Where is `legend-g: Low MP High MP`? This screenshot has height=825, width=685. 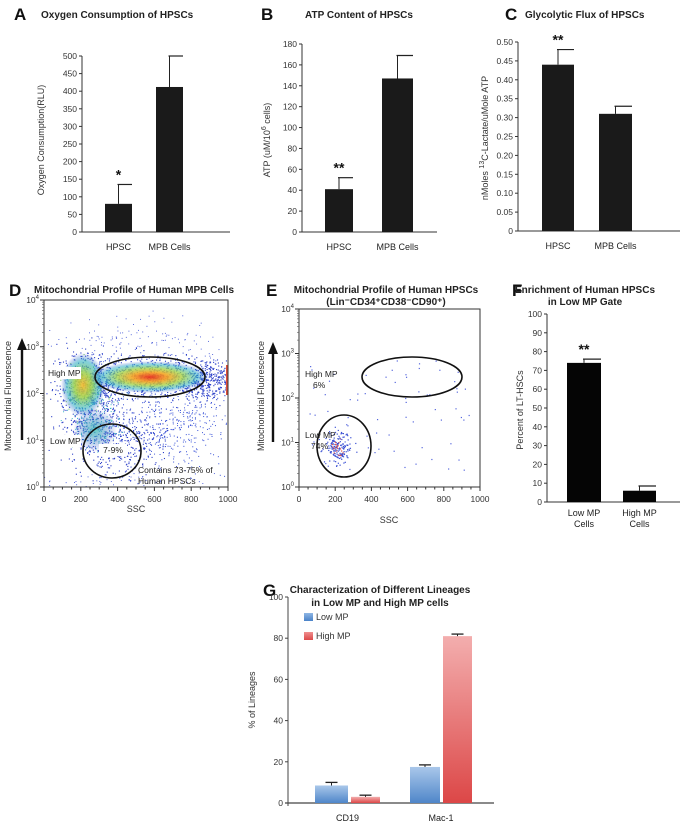
legend-g: Low MP High MP is located at coordinates (327, 626).